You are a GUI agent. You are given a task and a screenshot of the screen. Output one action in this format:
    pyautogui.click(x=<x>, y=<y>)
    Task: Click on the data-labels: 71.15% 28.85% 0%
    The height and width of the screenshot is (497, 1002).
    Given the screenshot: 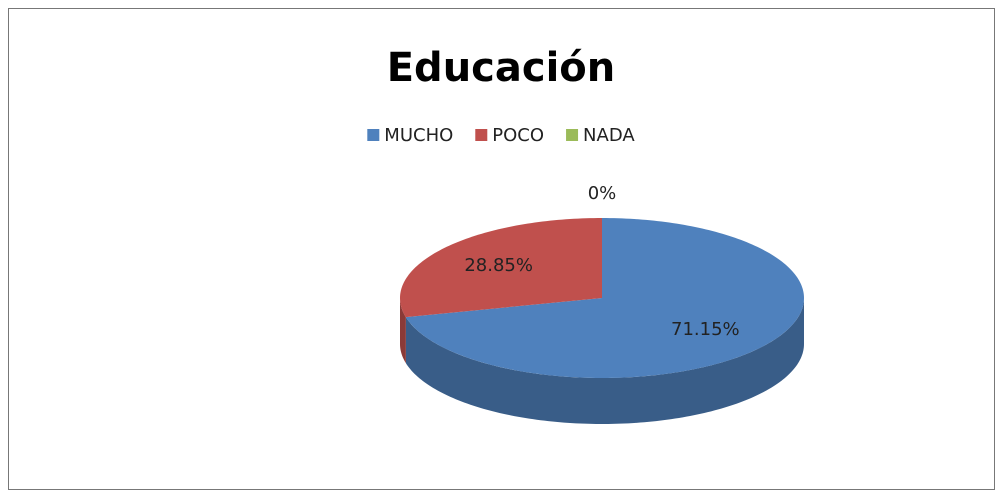 What is the action you would take?
    pyautogui.click(x=601, y=261)
    